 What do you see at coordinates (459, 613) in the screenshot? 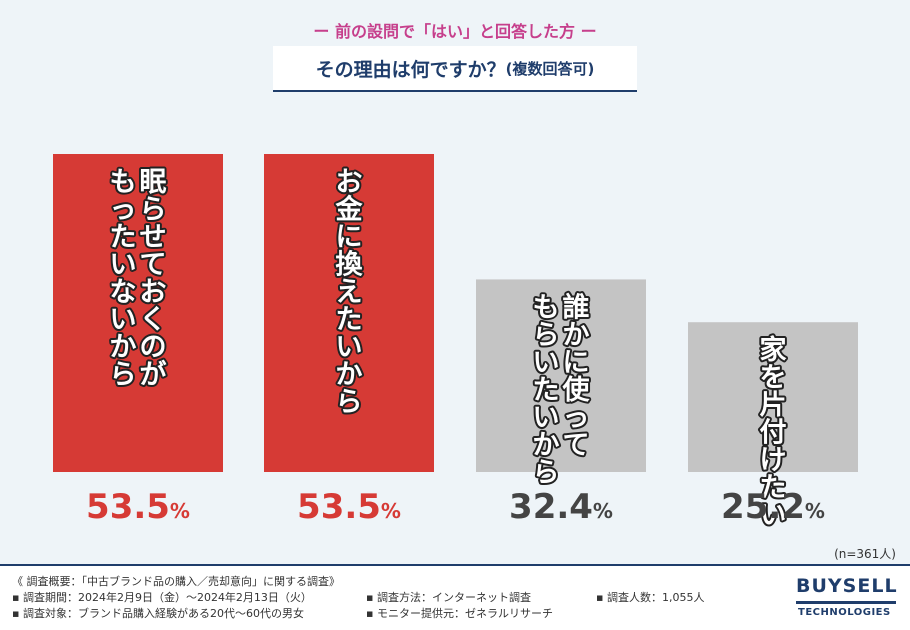
I see `survey-provider: ▪ モニター提供元：ゼネラルリサーチ` at bounding box center [459, 613].